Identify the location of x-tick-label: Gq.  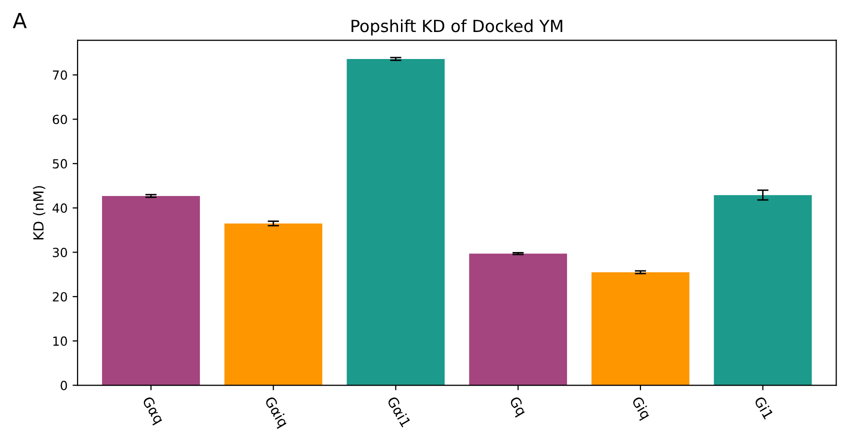
(517, 407).